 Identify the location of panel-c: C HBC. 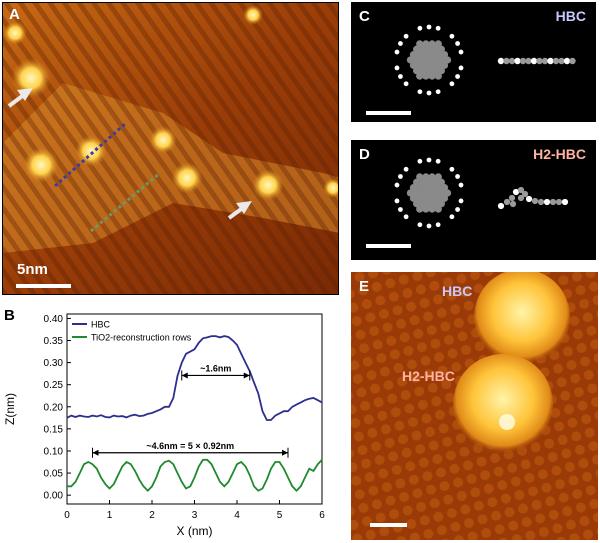
(473, 62).